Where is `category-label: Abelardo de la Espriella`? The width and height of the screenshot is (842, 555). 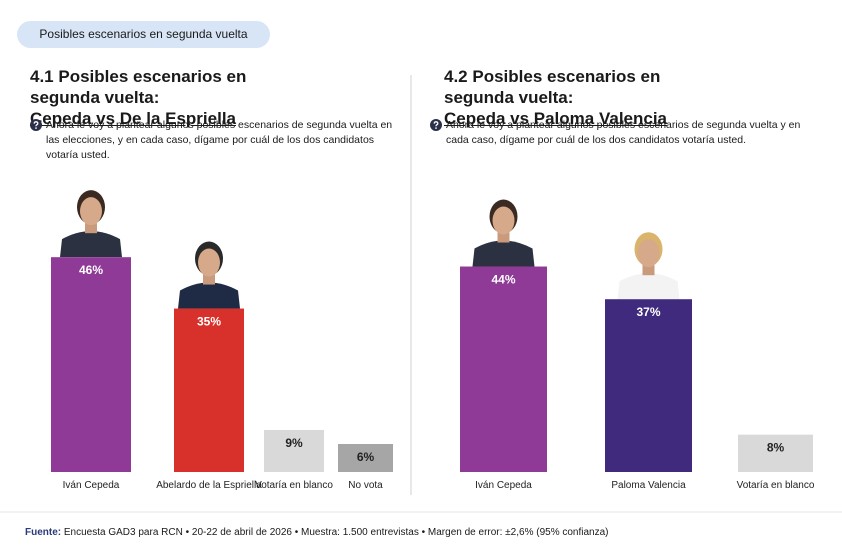 category-label: Abelardo de la Espriella is located at coordinates (209, 485).